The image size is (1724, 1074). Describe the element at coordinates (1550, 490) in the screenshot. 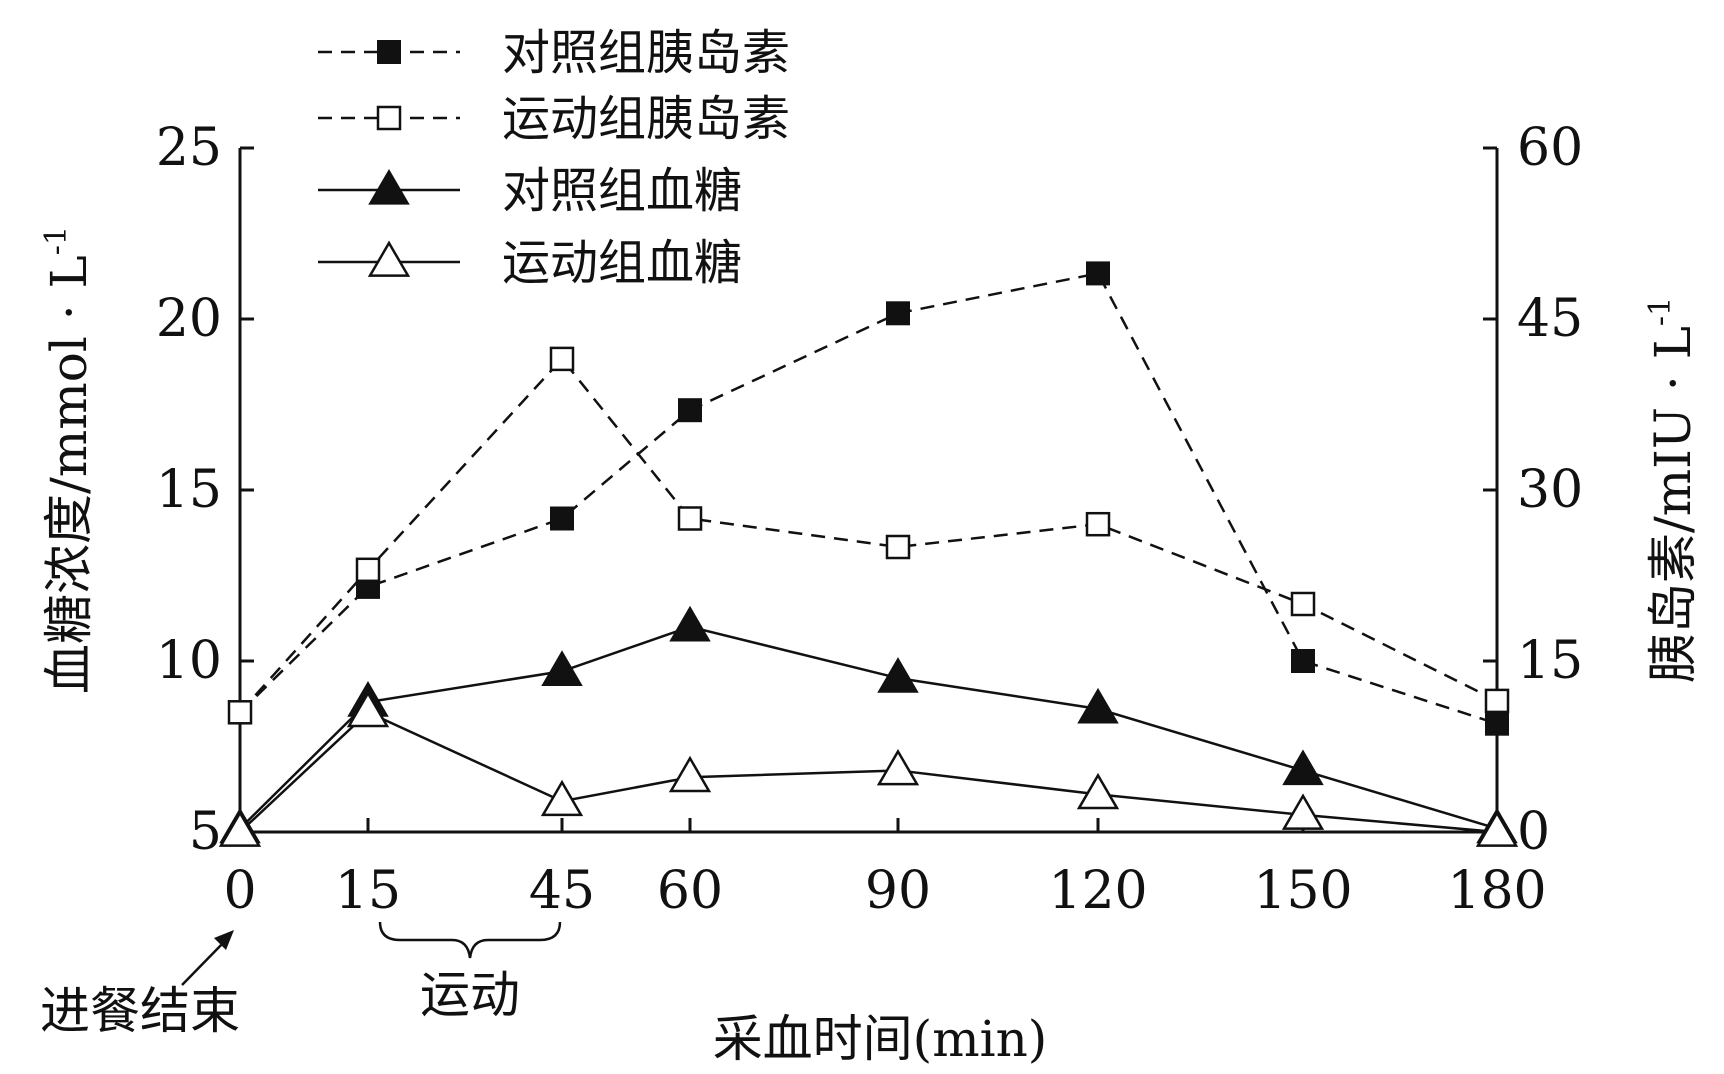

I see `right-tick-label: 30` at that location.